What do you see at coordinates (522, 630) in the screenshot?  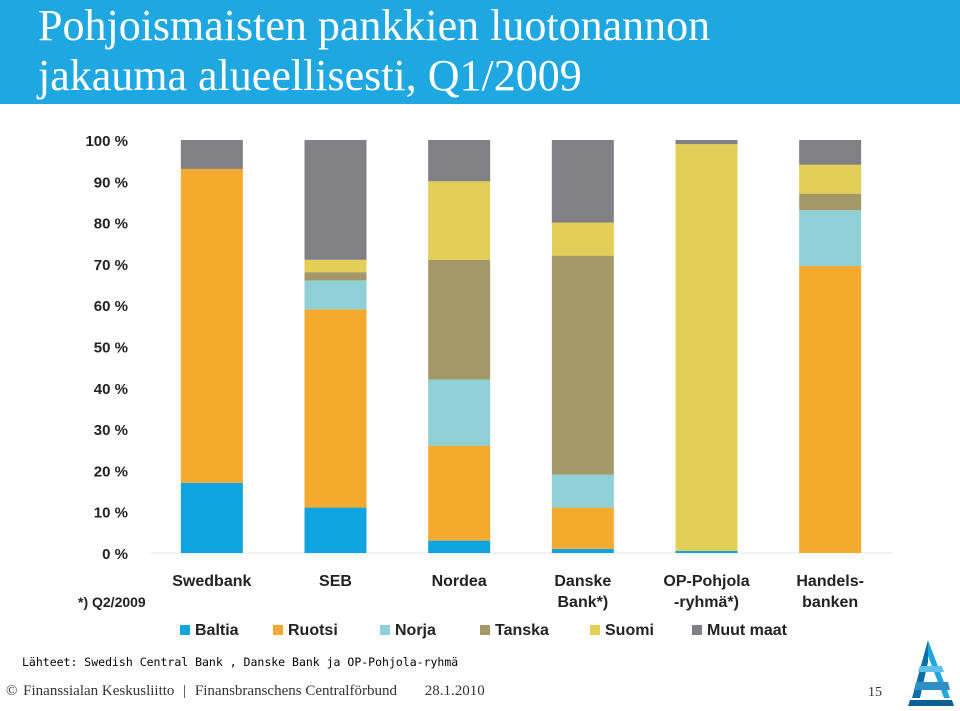 I see `legend-label: Tanska` at bounding box center [522, 630].